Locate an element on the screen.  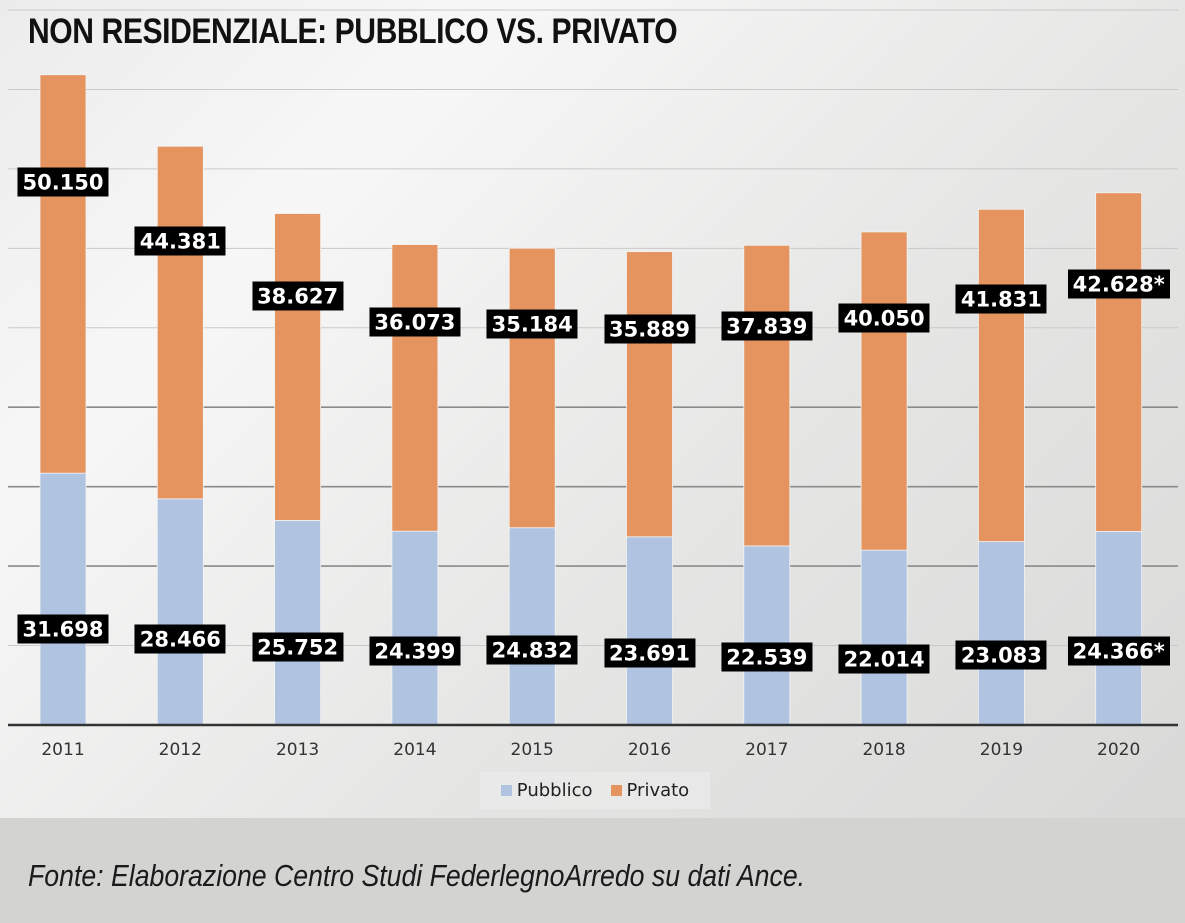
bar-pubblico-2014 is located at coordinates (415, 628).